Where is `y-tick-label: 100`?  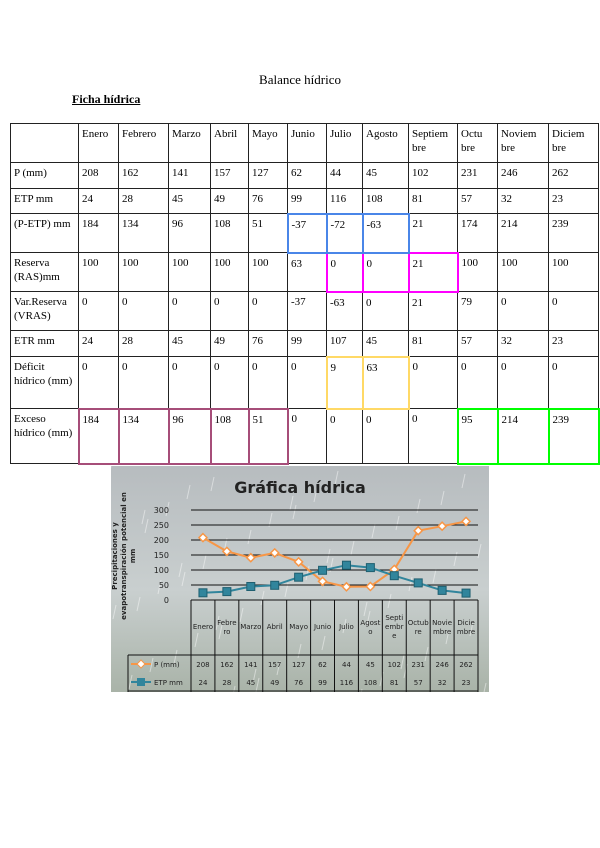
y-tick-label: 100 is located at coordinates (161, 570).